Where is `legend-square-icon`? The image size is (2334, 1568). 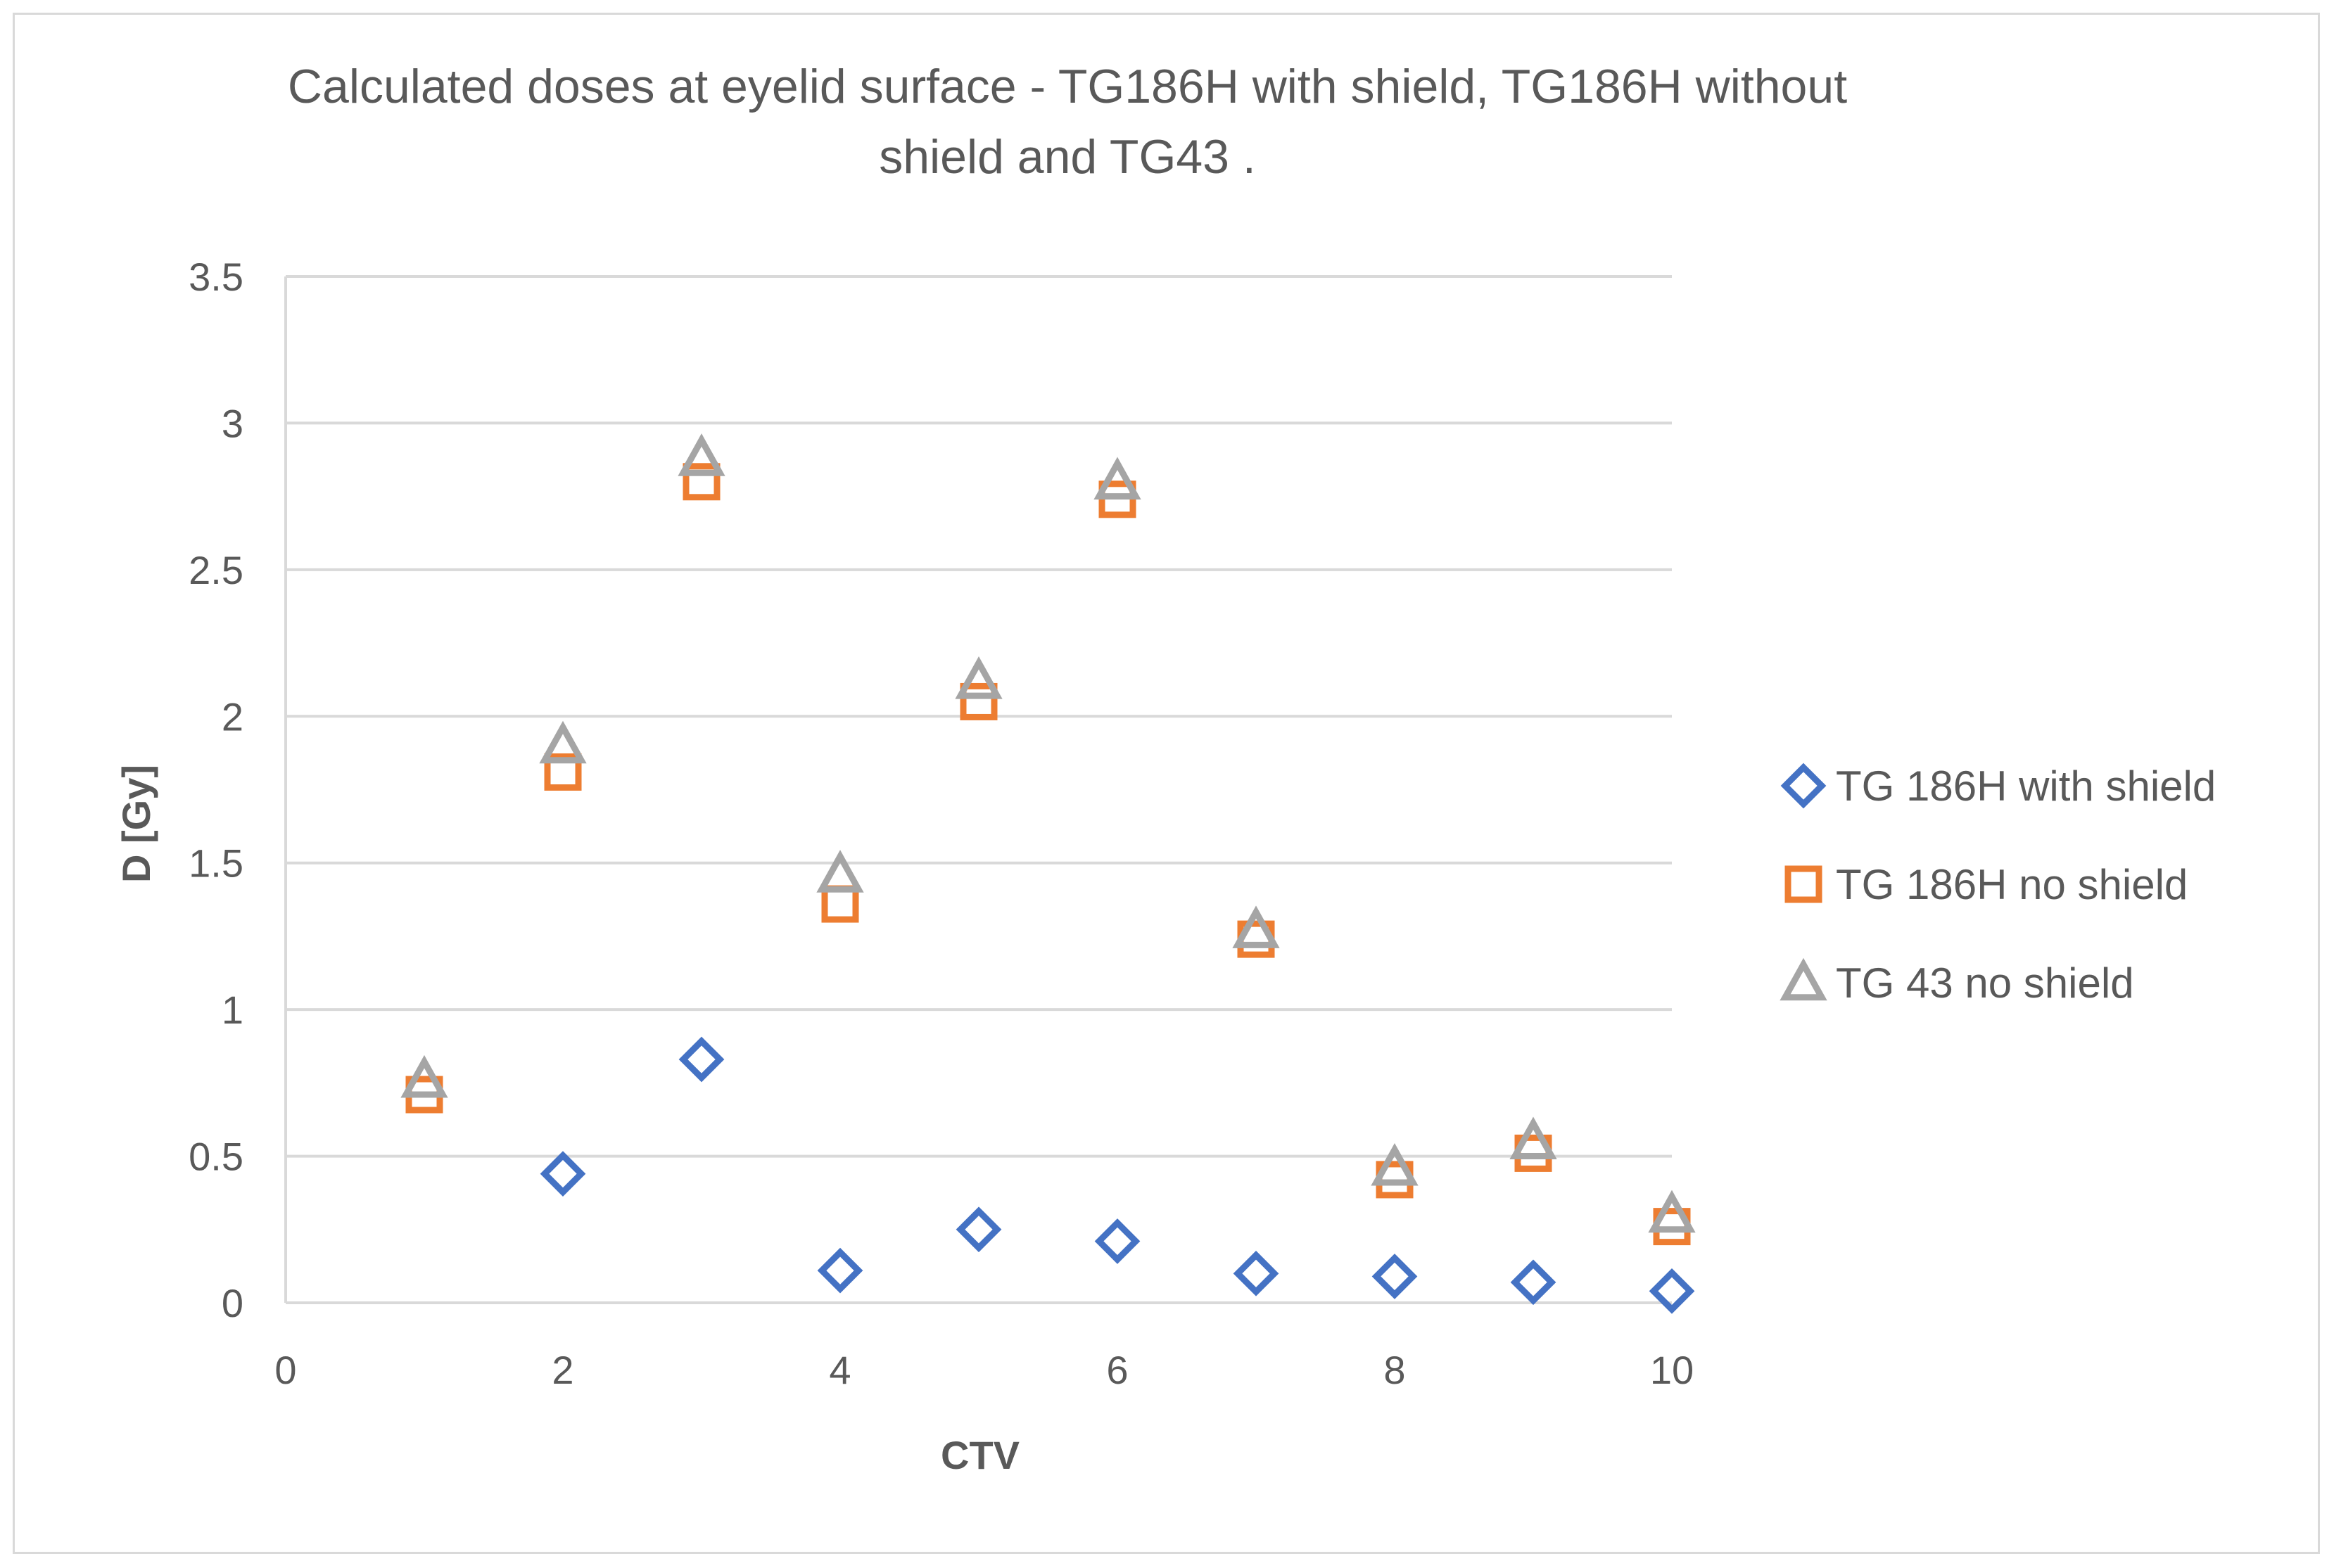
legend-square-icon is located at coordinates (1803, 884).